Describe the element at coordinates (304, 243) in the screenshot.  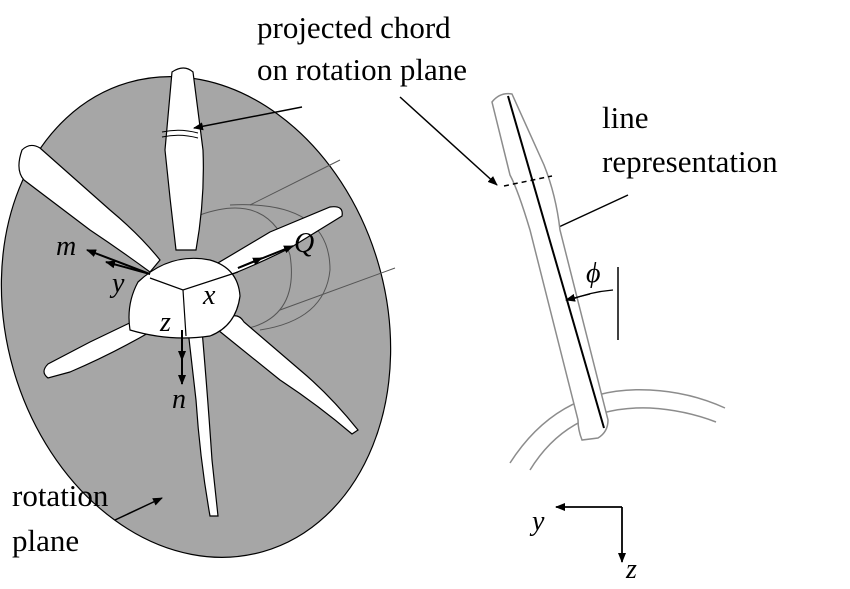
I see `symbol-Q: Q` at that location.